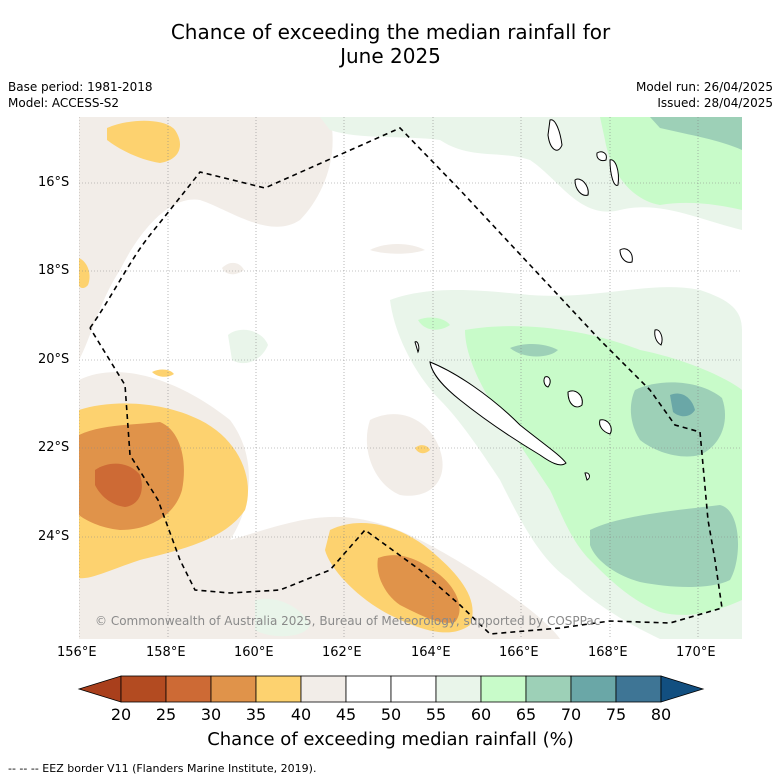 Image resolution: width=781 pixels, height=781 pixels. I want to click on new-caledonia-island, so click(498, 413).